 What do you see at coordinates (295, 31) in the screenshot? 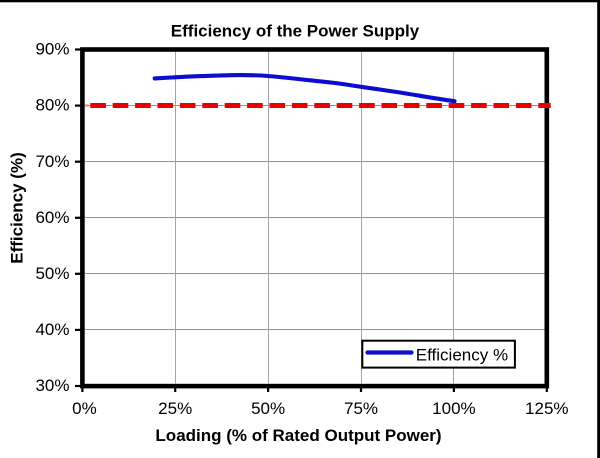
I see `svg-text: Efficiency of the Power Supply` at bounding box center [295, 31].